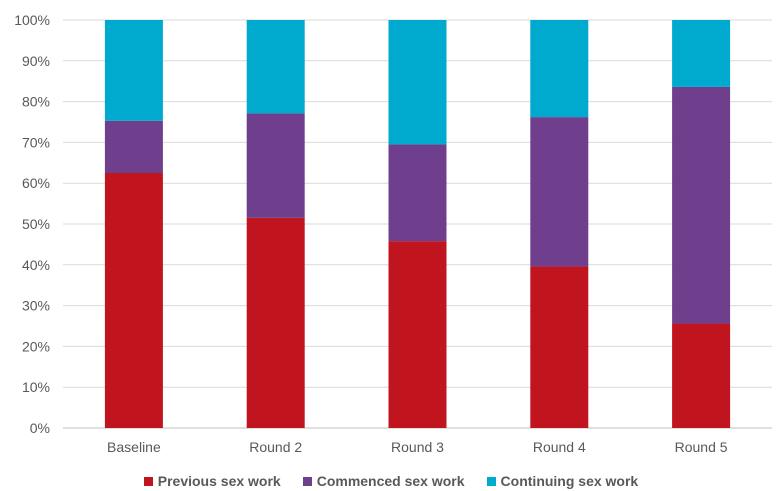 The image size is (782, 491). I want to click on y-tick-label: 40%, so click(36, 265).